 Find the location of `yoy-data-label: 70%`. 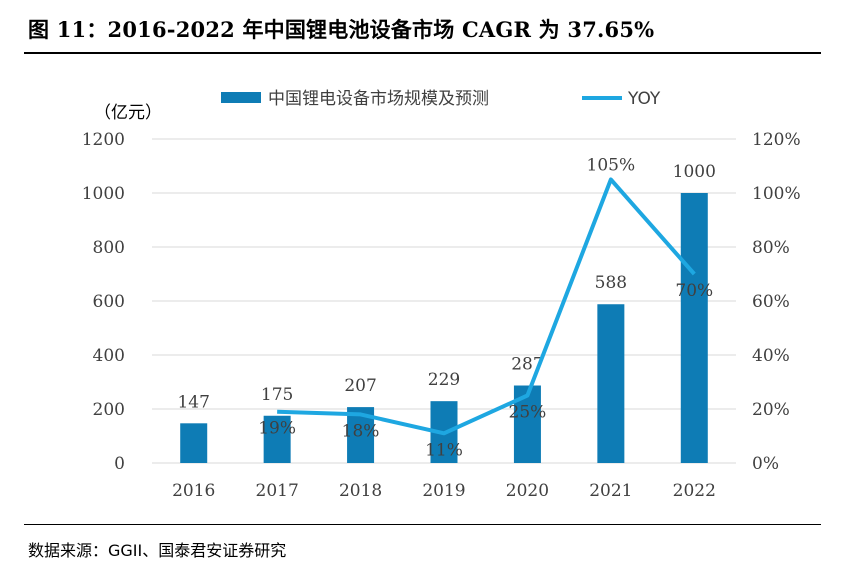

yoy-data-label: 70% is located at coordinates (694, 291).